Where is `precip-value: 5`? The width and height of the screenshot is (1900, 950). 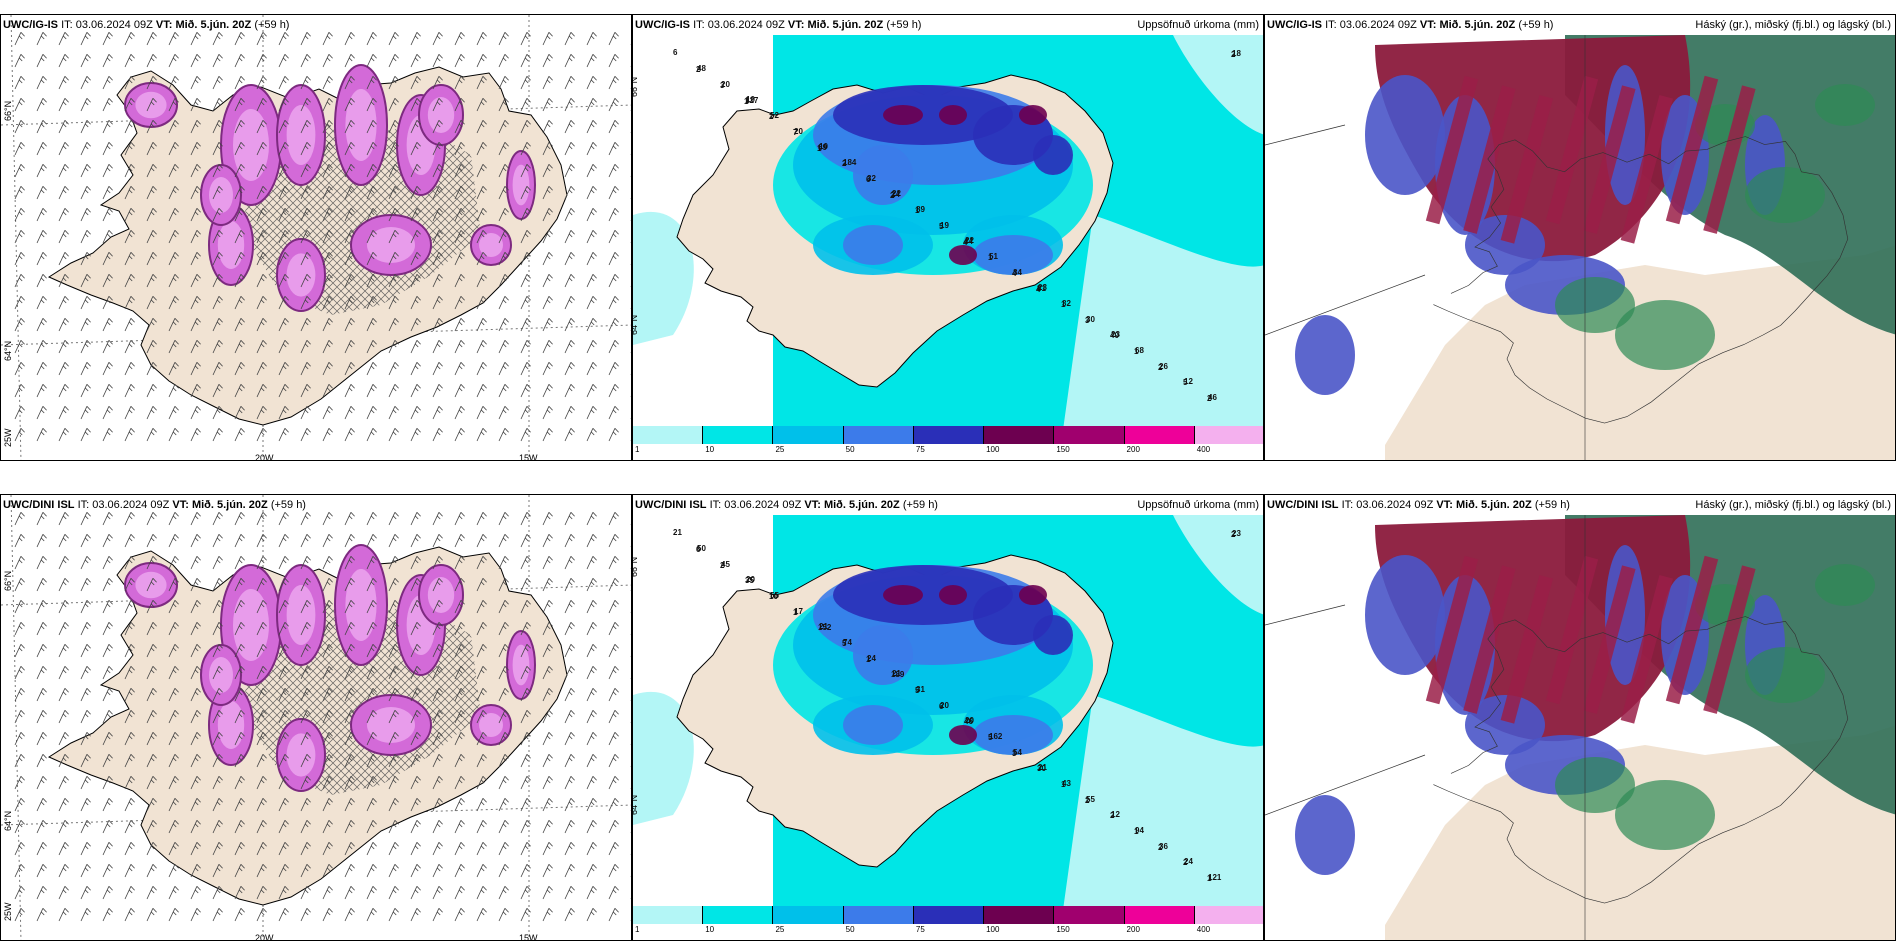
precip-value: 5 is located at coordinates (917, 690).